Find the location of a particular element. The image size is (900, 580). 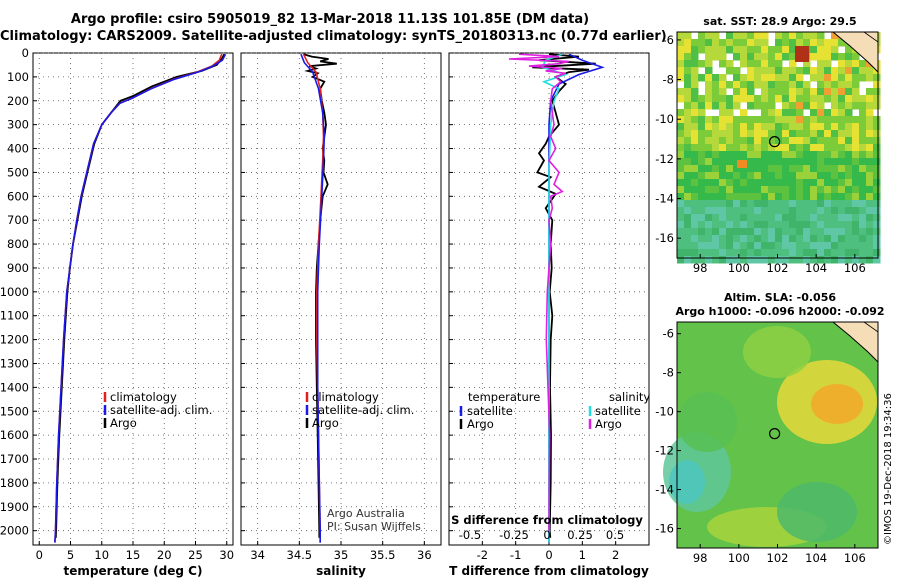

difference-legend-temperature-header: temperature is located at coordinates (504, 397).